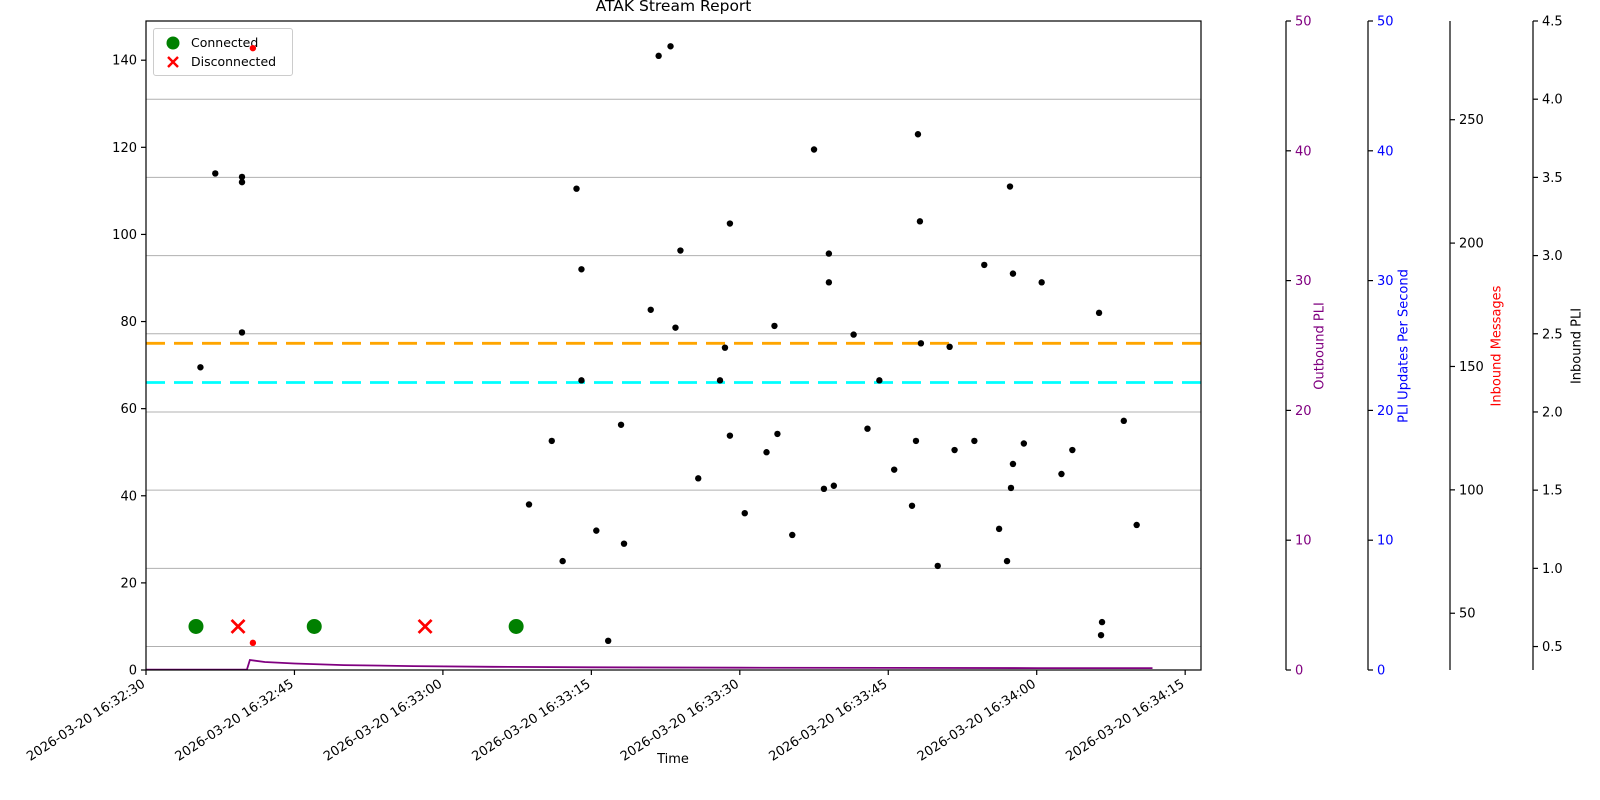  Describe the element at coordinates (1303, 151) in the screenshot. I see `right-axis-tick-label: 40` at that location.